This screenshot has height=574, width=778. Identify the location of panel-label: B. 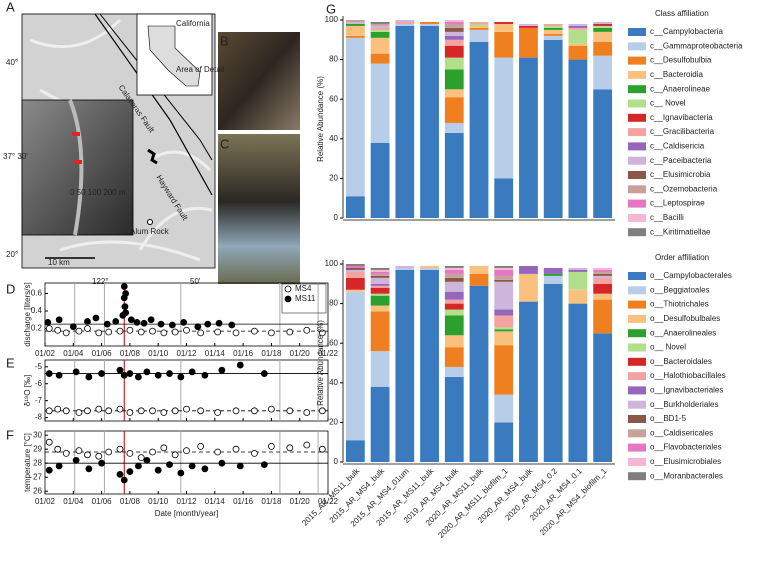
(224, 40).